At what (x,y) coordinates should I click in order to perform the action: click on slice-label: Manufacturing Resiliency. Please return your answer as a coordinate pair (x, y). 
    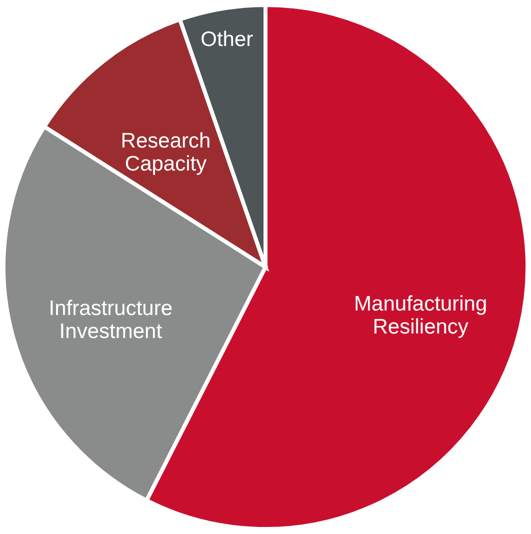
    Looking at the image, I should click on (421, 315).